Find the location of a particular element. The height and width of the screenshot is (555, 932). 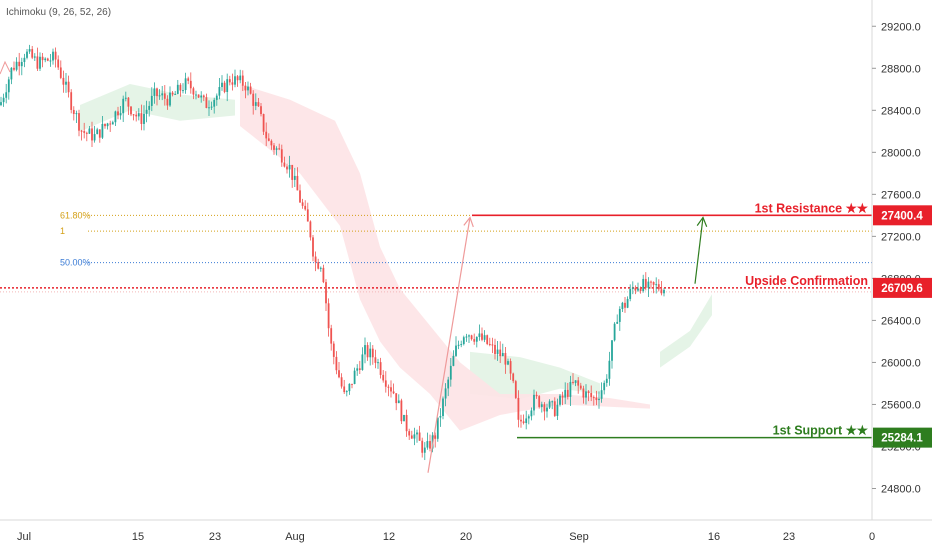

fib-61-8-line-label: 61.80% is located at coordinates (75, 215).